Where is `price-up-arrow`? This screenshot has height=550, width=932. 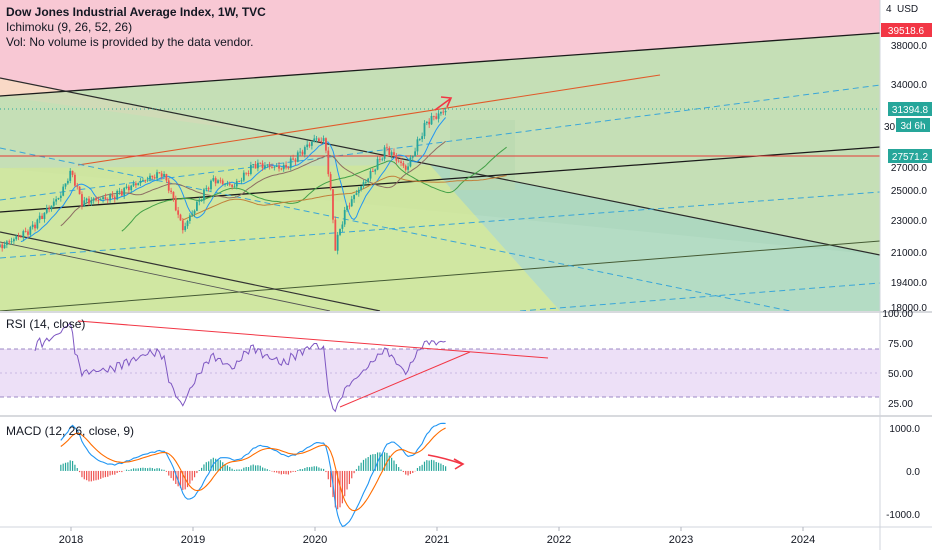 price-up-arrow is located at coordinates (443, 103).